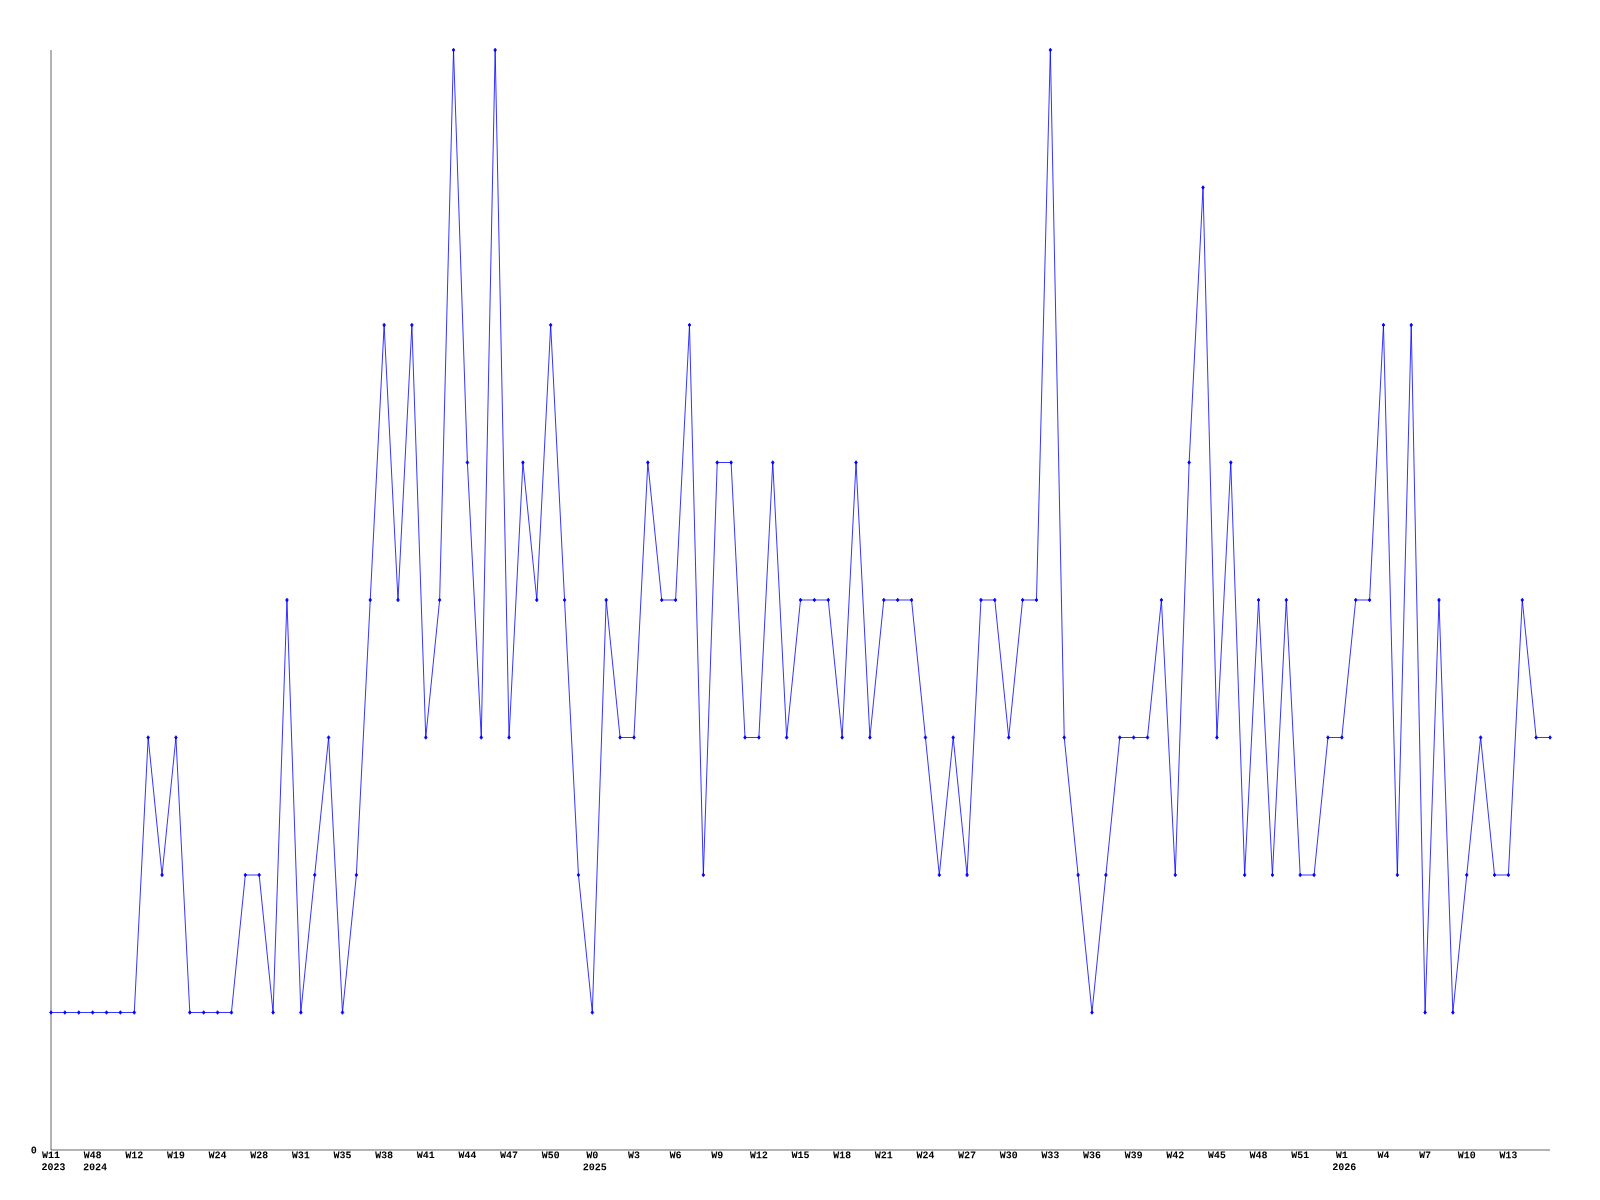 This screenshot has width=1600, height=1200. What do you see at coordinates (967, 1155) in the screenshot?
I see `x-tick-label: W27` at bounding box center [967, 1155].